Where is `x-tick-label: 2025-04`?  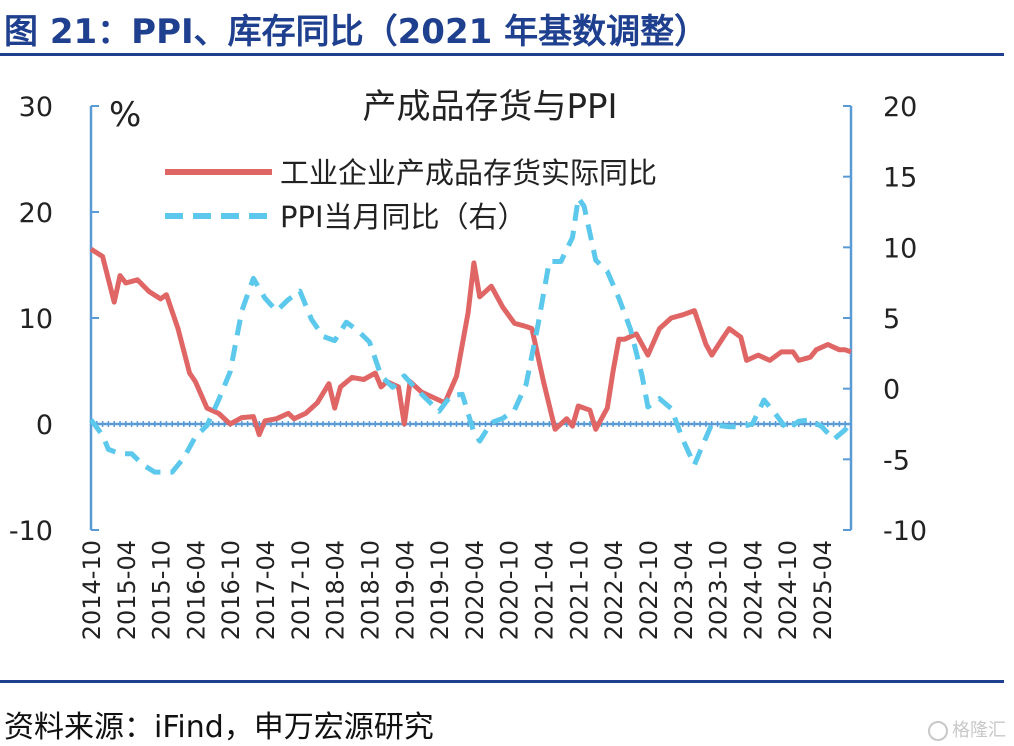 x-tick-label: 2025-04 is located at coordinates (823, 590).